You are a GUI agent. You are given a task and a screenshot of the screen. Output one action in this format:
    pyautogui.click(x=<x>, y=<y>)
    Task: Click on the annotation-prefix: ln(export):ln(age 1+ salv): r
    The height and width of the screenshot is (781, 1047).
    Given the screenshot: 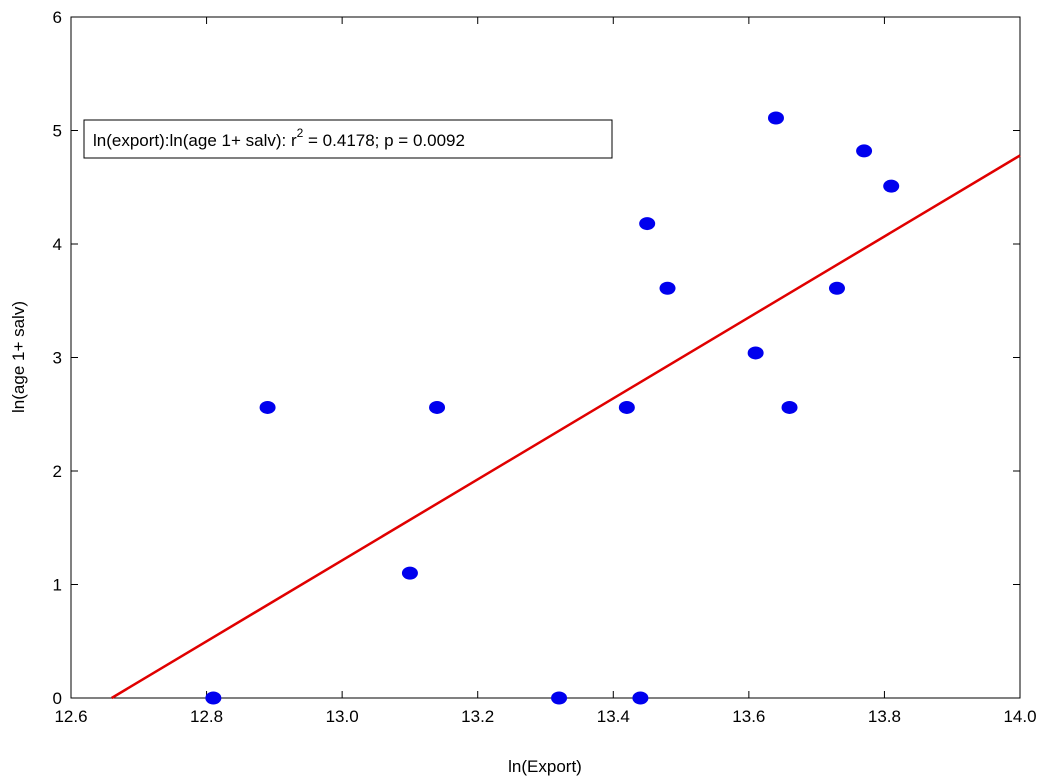 What is the action you would take?
    pyautogui.click(x=195, y=140)
    